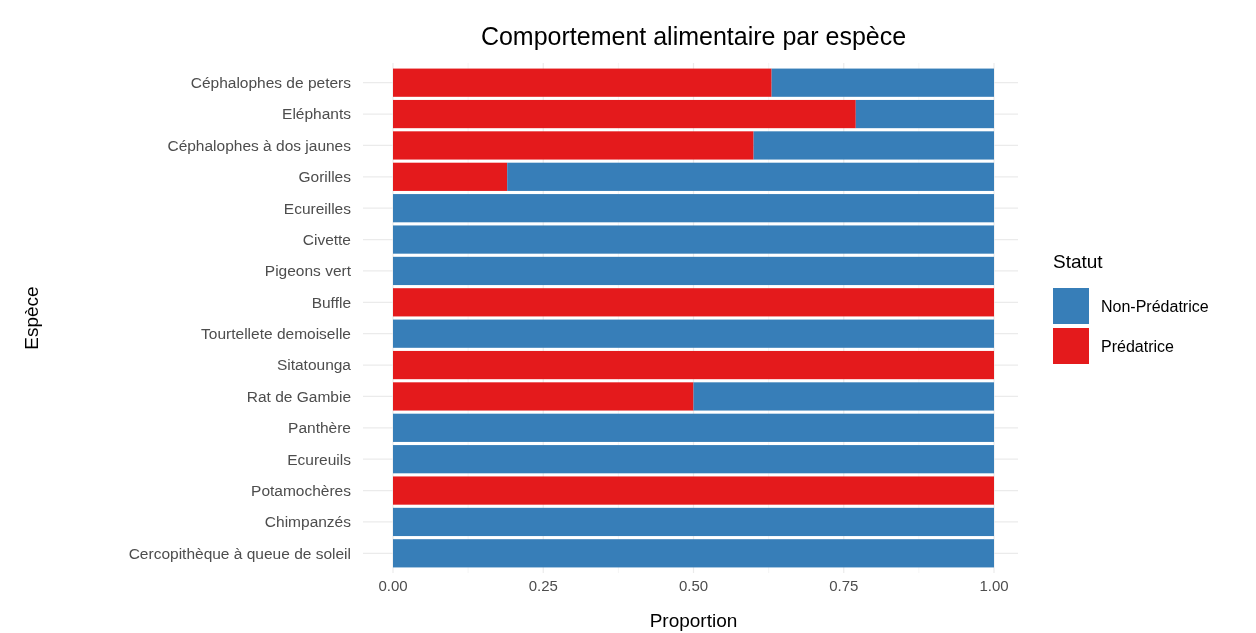 This screenshot has height=633, width=1256. What do you see at coordinates (693, 620) in the screenshot?
I see `x-axis-title: Proportion` at bounding box center [693, 620].